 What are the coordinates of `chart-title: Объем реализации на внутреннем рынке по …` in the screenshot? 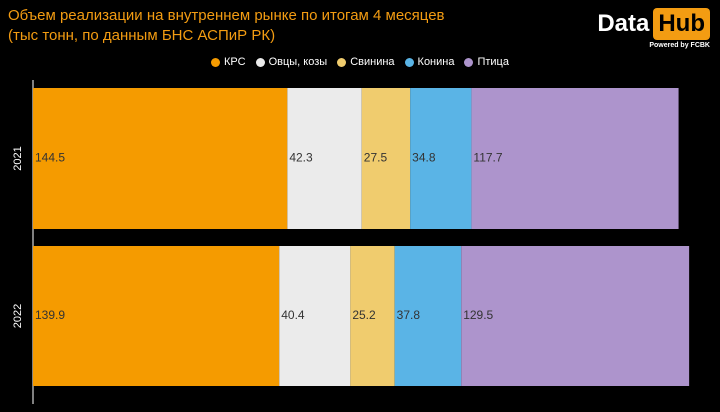 It's located at (226, 15).